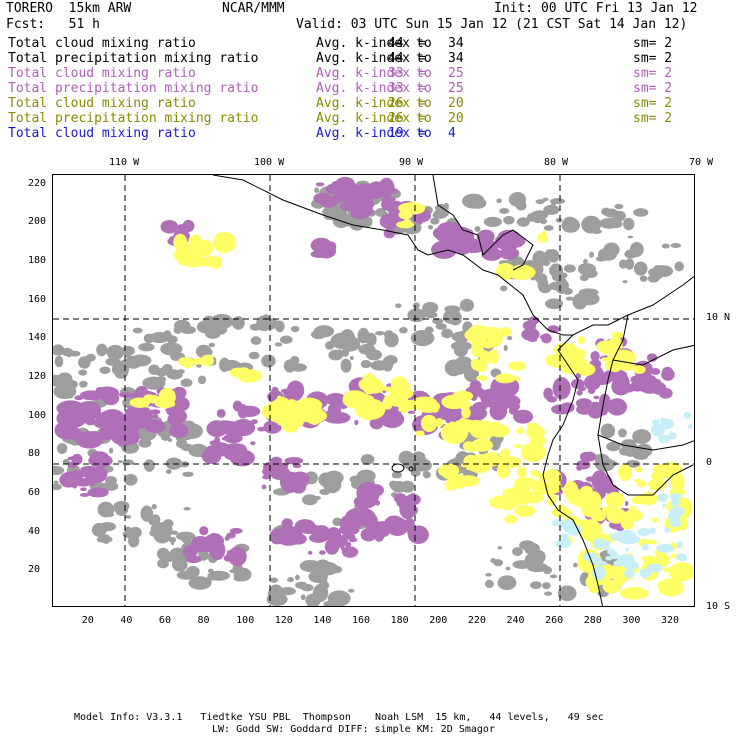 The image size is (740, 740). What do you see at coordinates (34, 531) in the screenshot?
I see `y-tick-label: 40` at bounding box center [34, 531].